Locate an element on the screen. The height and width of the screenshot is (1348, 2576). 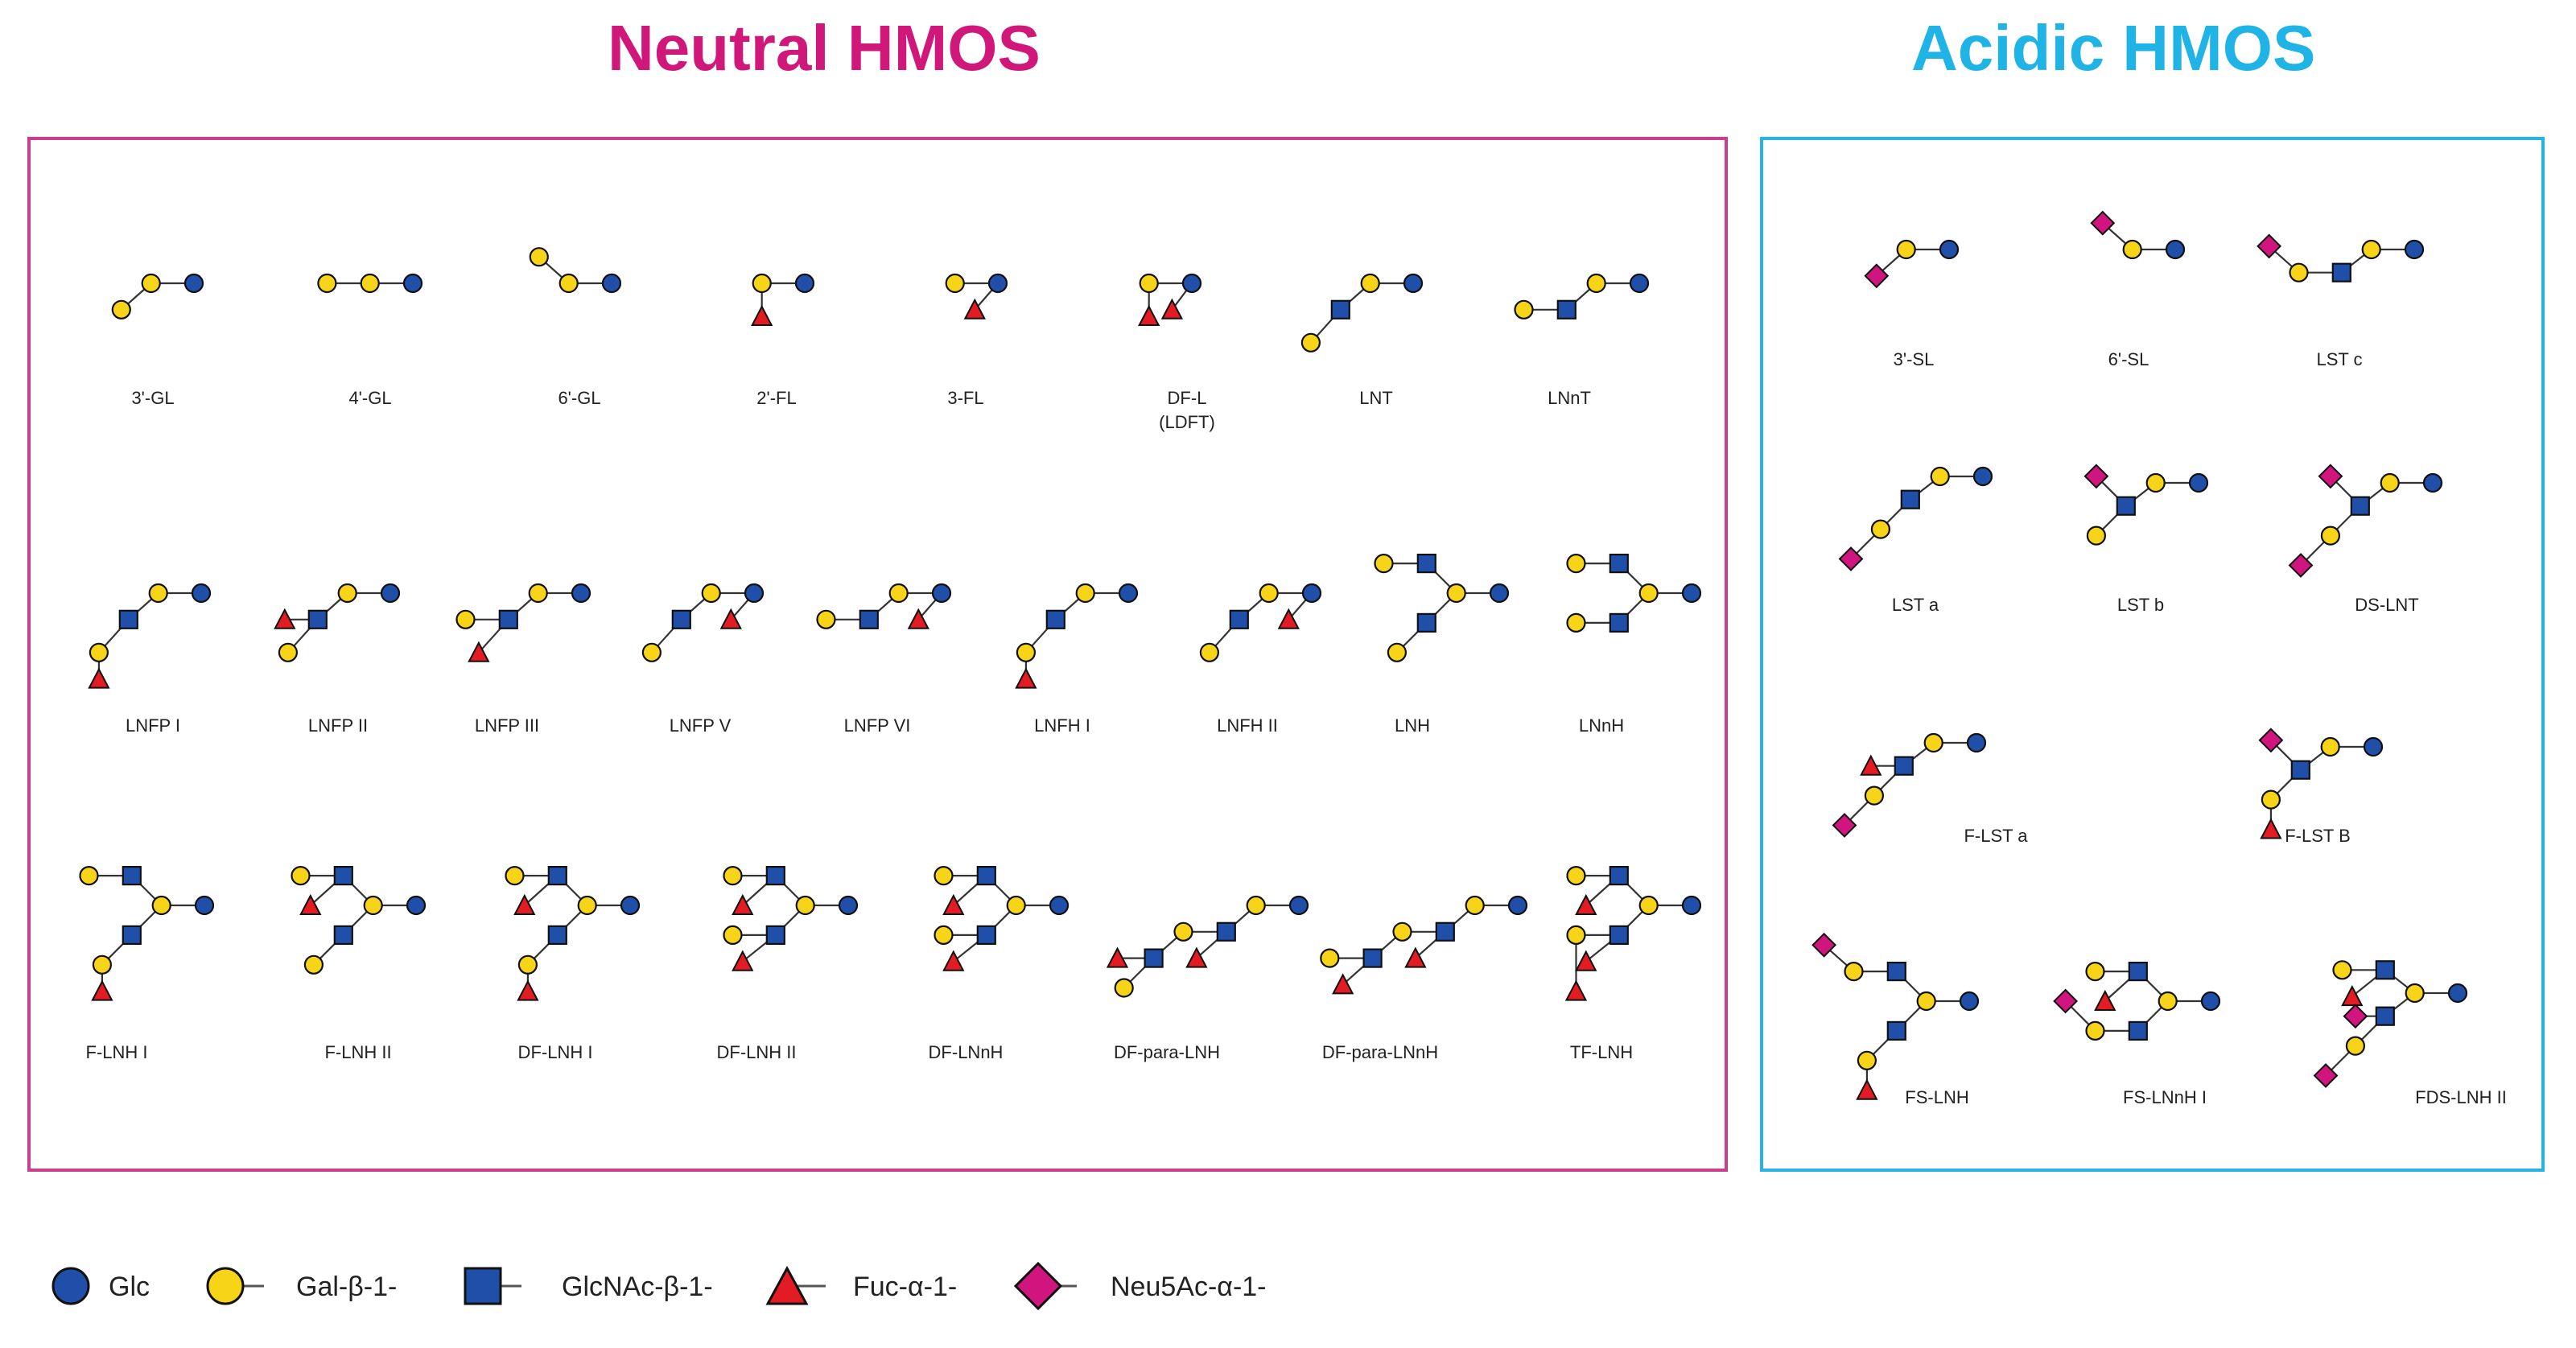
legend-label-neu5ac: Neu5Ac-α-1- is located at coordinates (1189, 1287).